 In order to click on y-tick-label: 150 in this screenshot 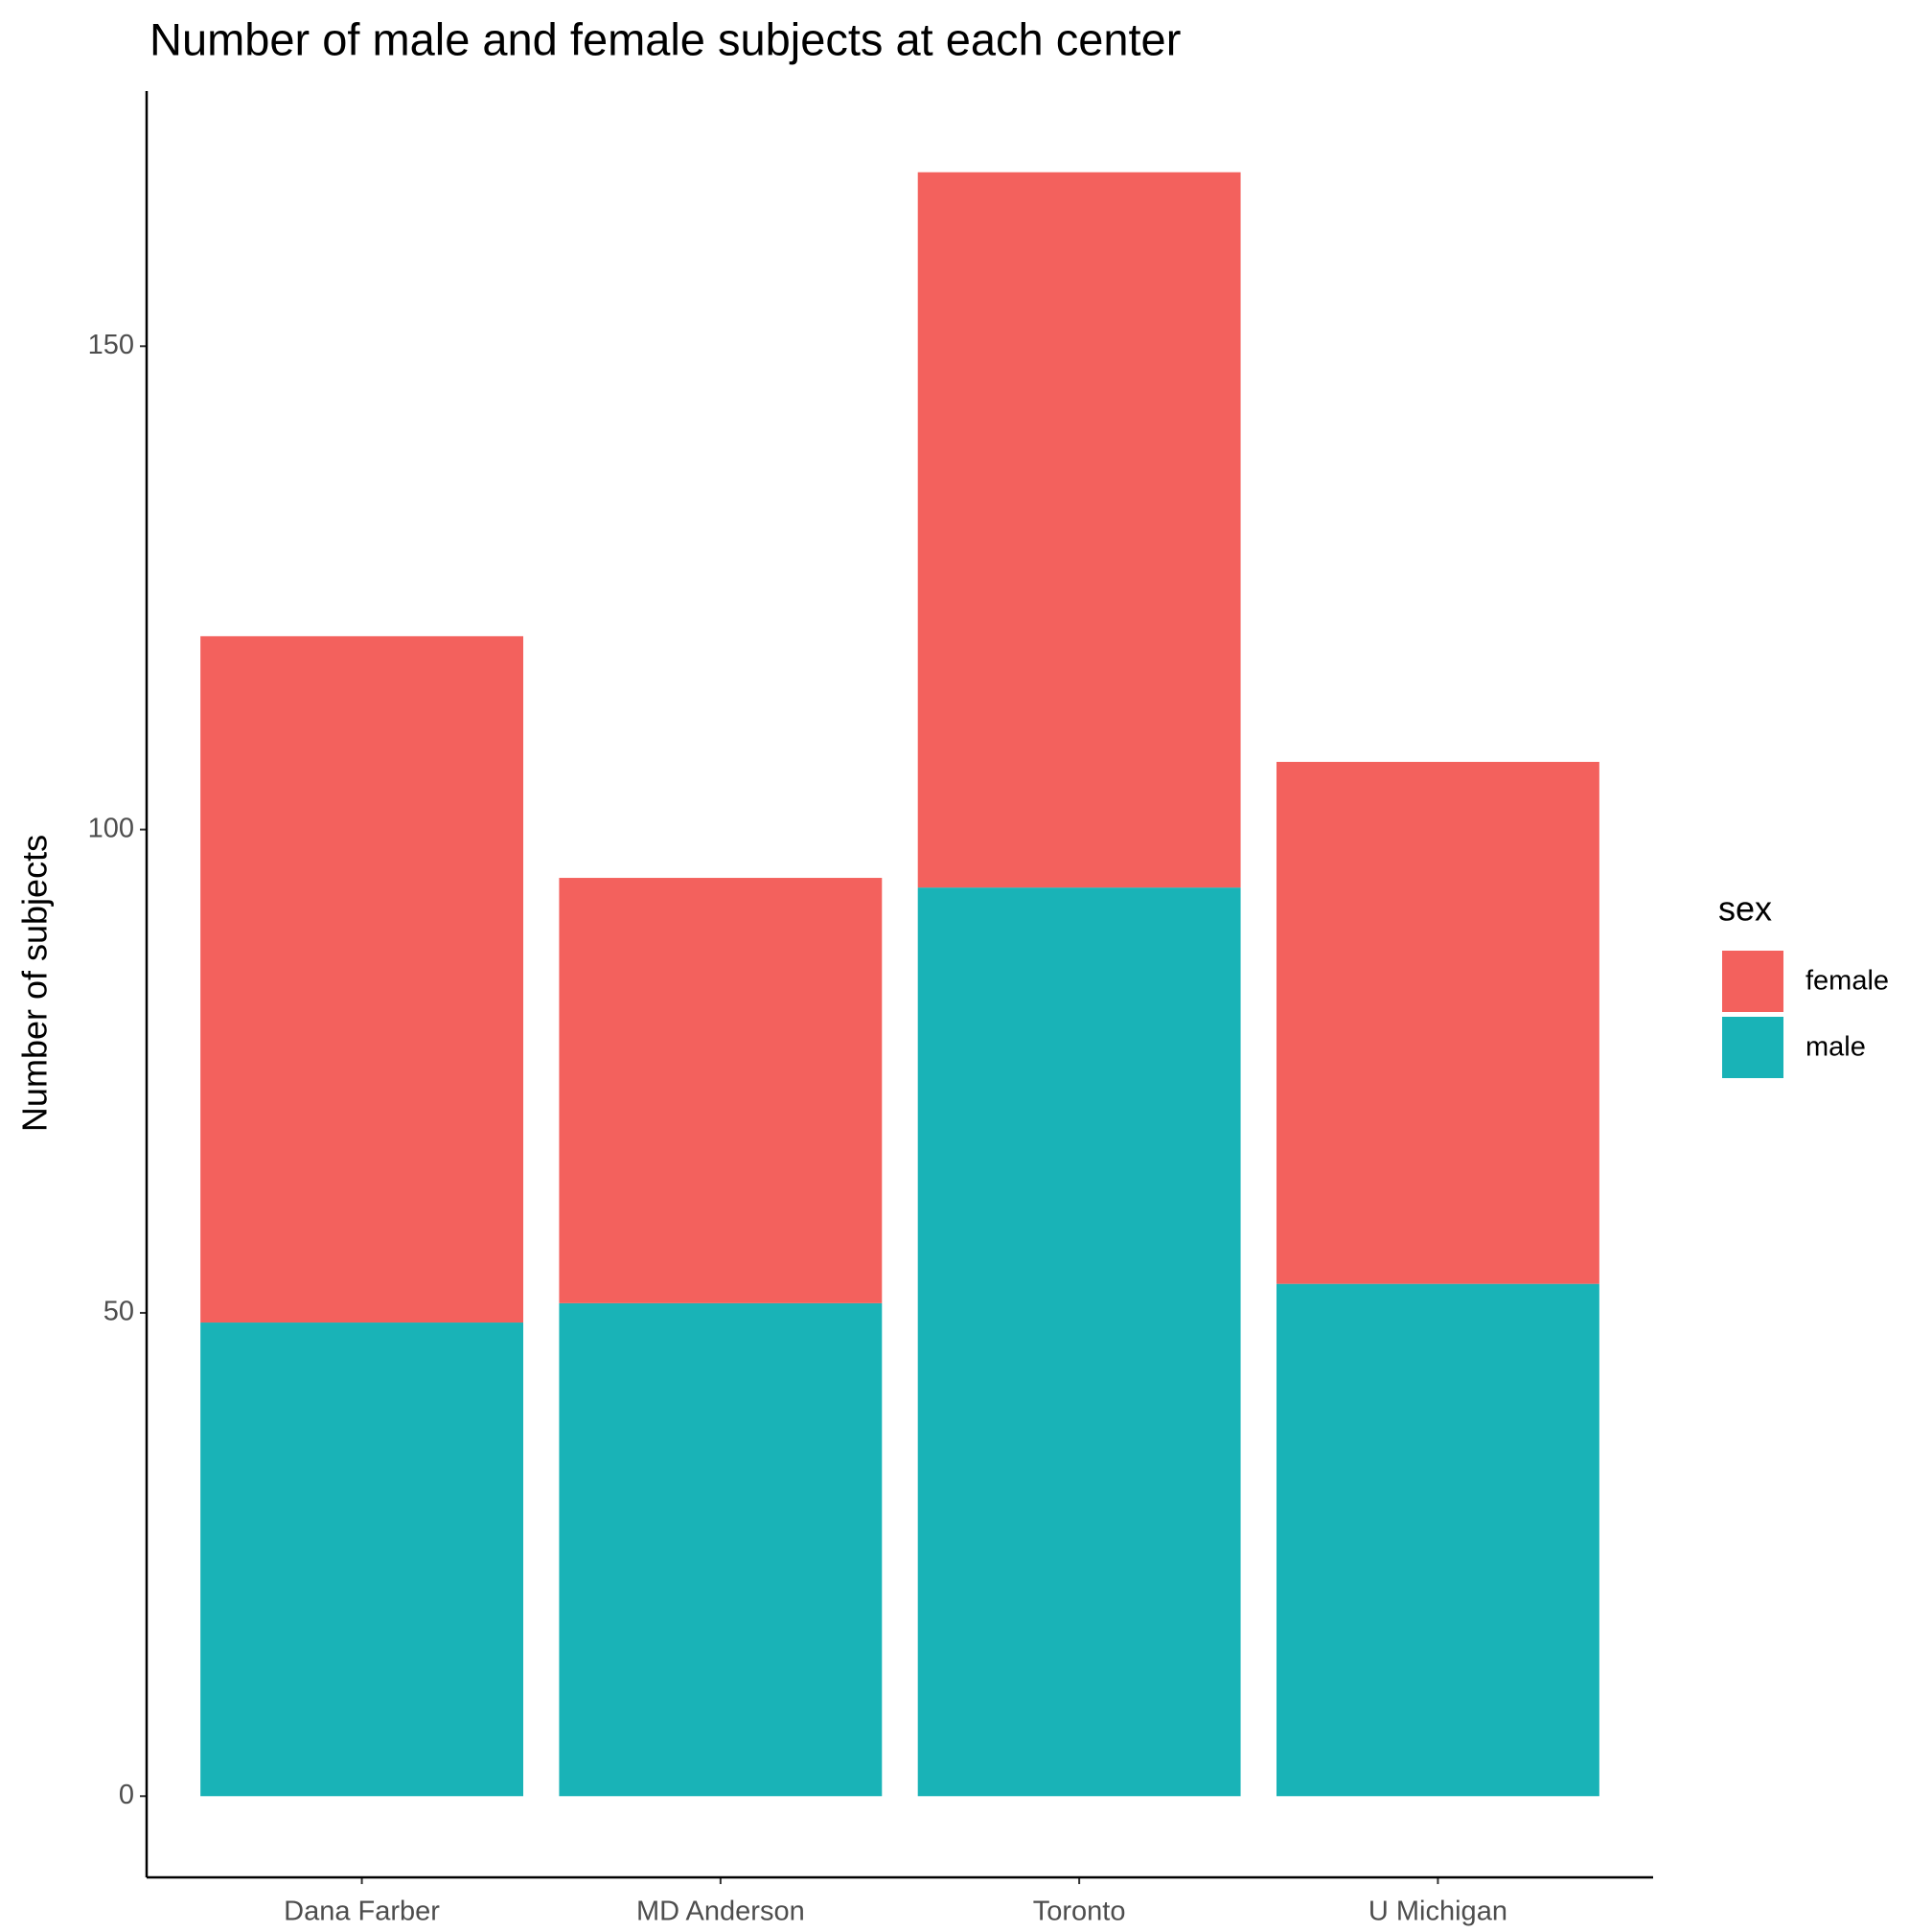, I will do `click(111, 345)`.